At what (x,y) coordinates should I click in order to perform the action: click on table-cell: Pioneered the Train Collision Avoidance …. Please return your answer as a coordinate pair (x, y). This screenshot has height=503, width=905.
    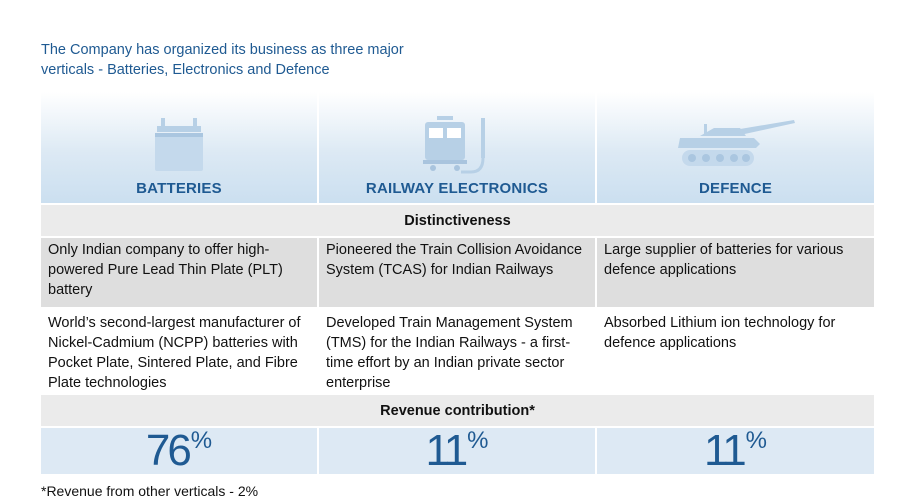
    Looking at the image, I should click on (457, 272).